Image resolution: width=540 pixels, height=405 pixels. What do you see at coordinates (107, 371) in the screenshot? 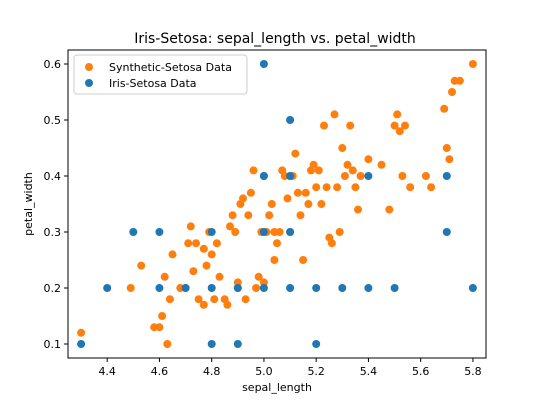
I see `x-tick-label: 4.4` at bounding box center [107, 371].